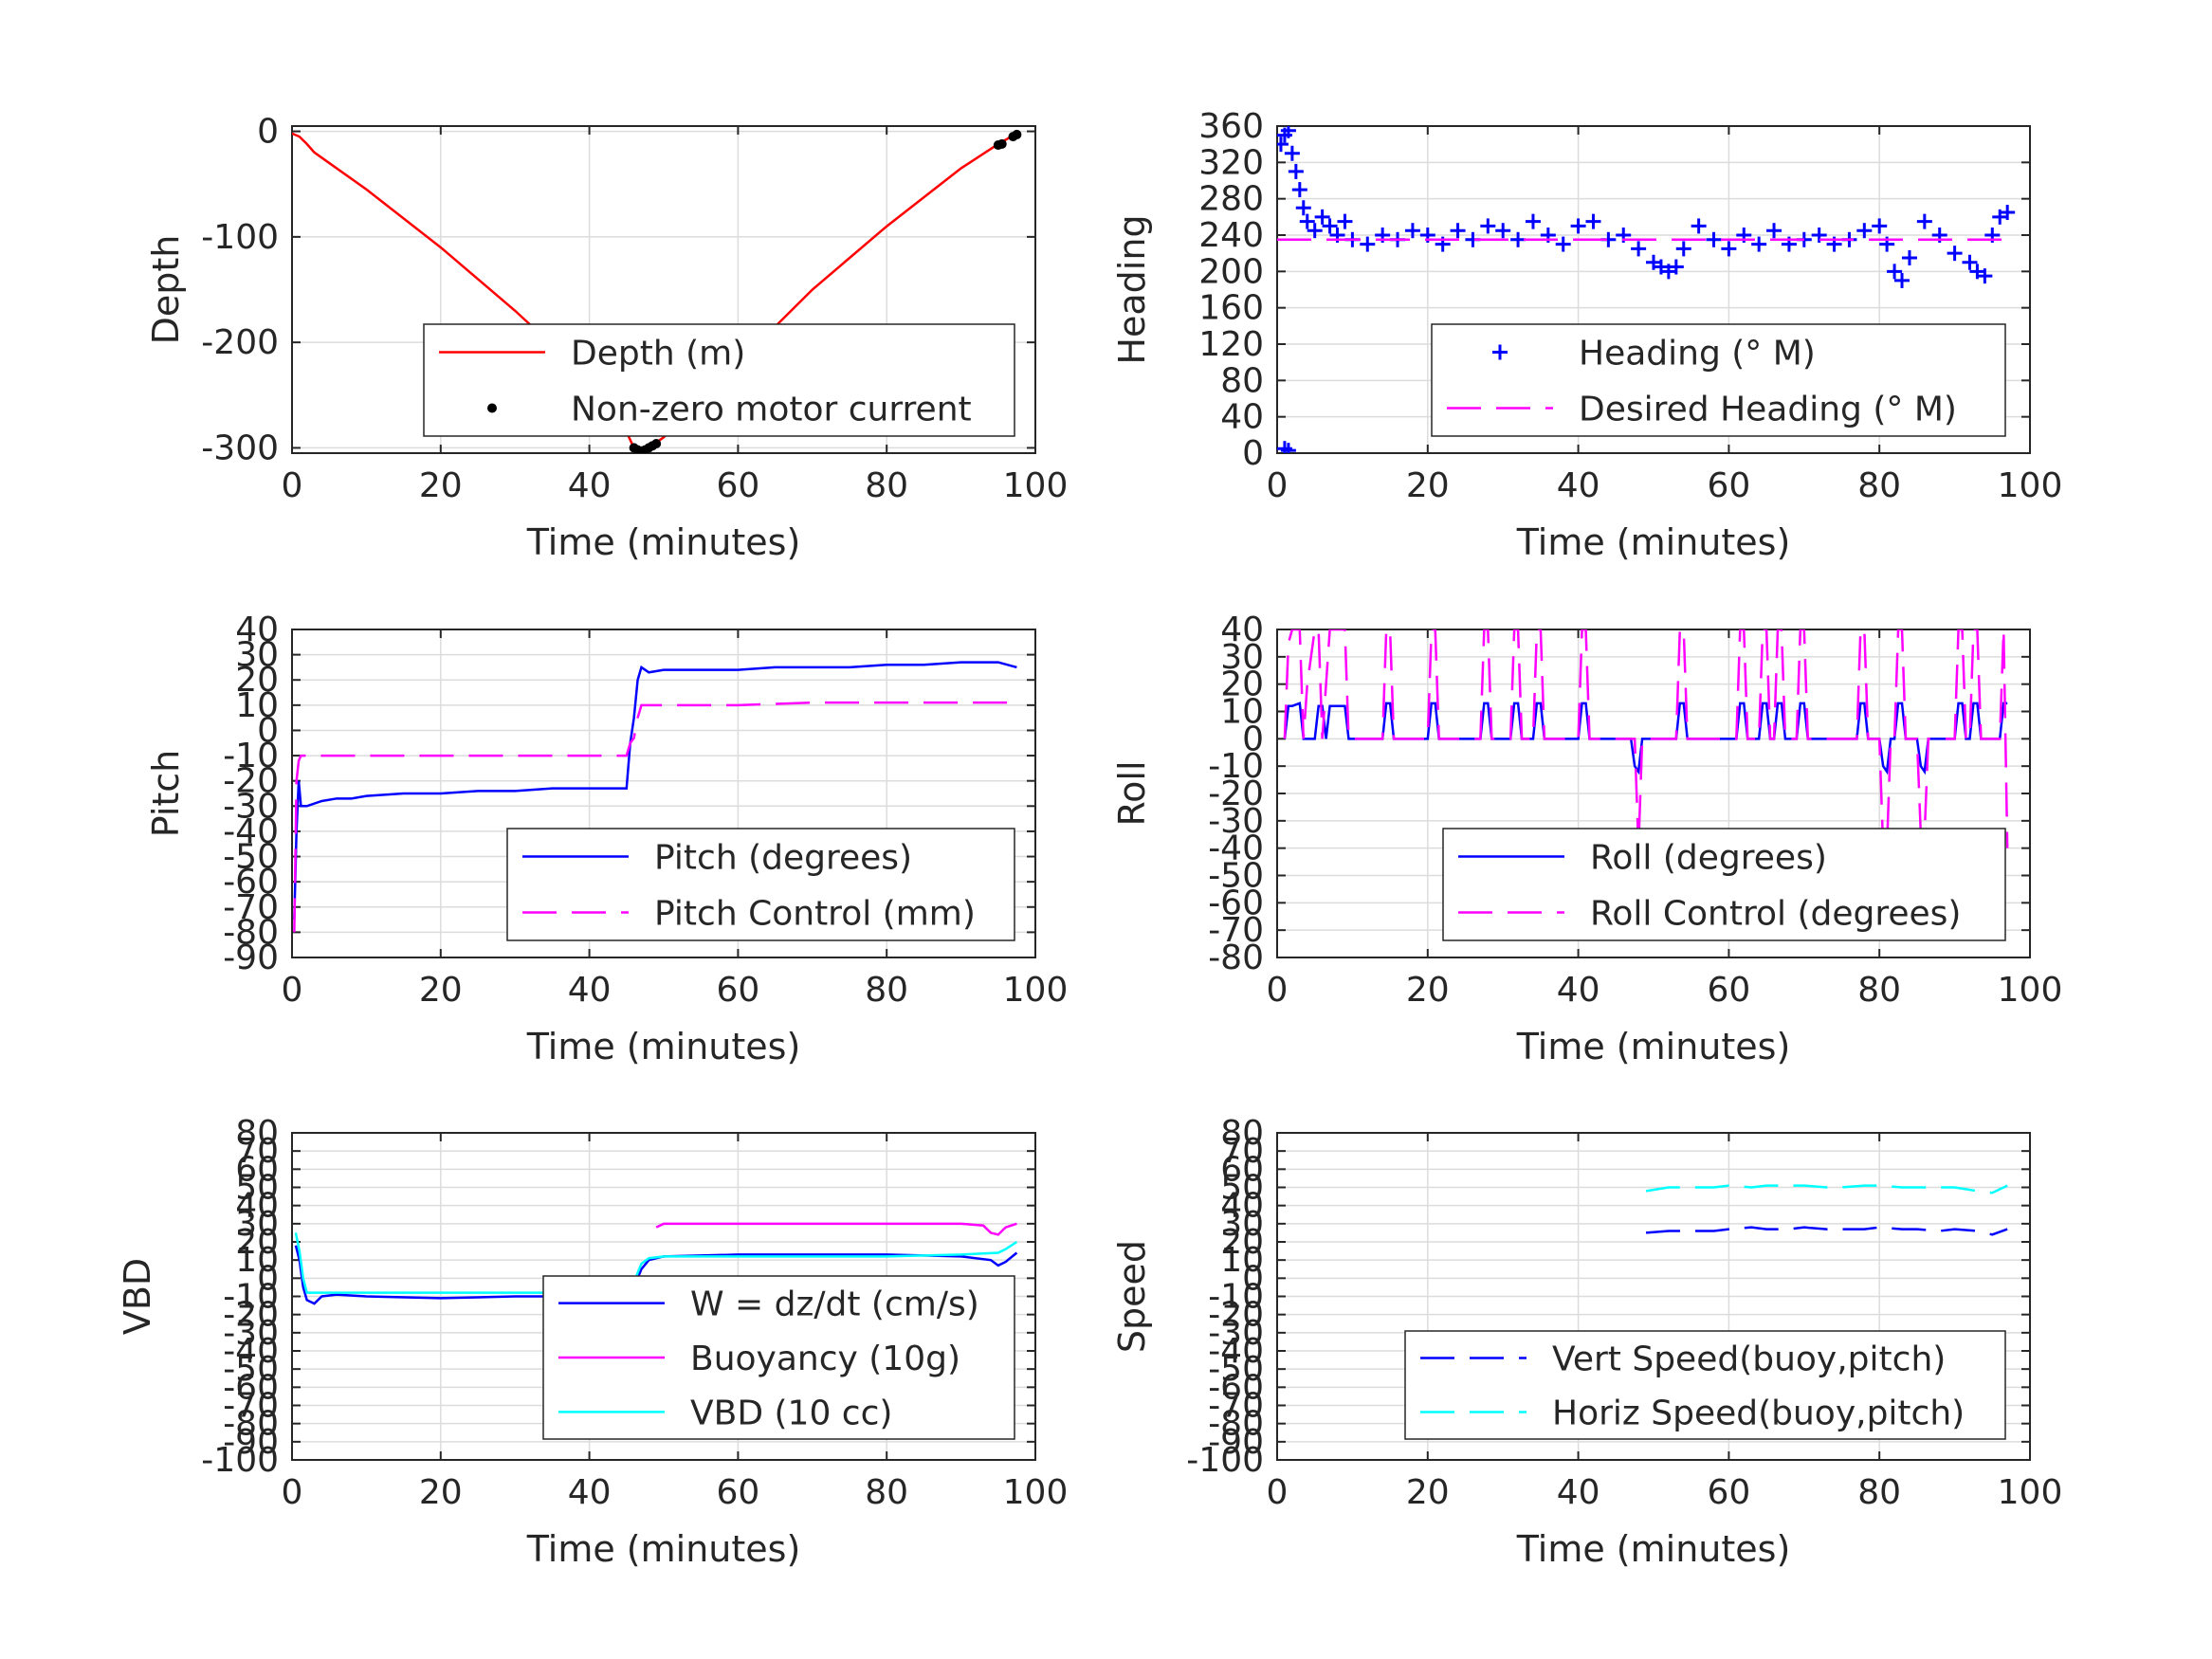 Image resolution: width=2212 pixels, height=1659 pixels. I want to click on heading-x-tick-label: 60, so click(1728, 485).